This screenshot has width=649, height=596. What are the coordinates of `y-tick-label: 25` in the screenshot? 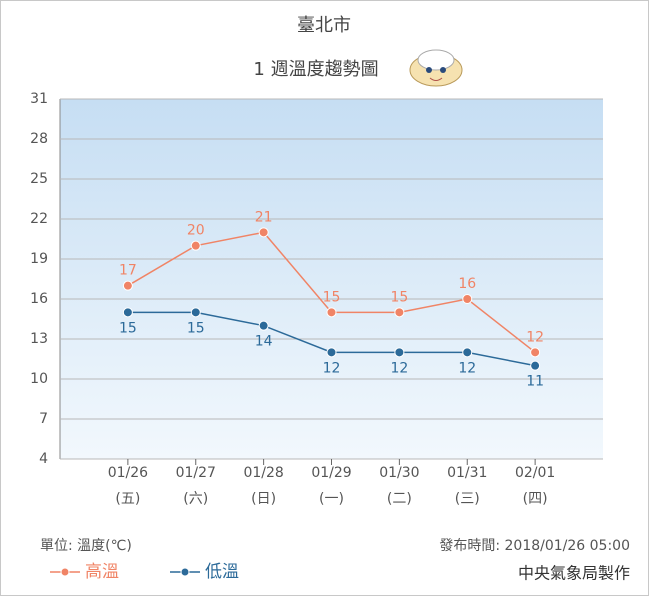 It's located at (39, 179).